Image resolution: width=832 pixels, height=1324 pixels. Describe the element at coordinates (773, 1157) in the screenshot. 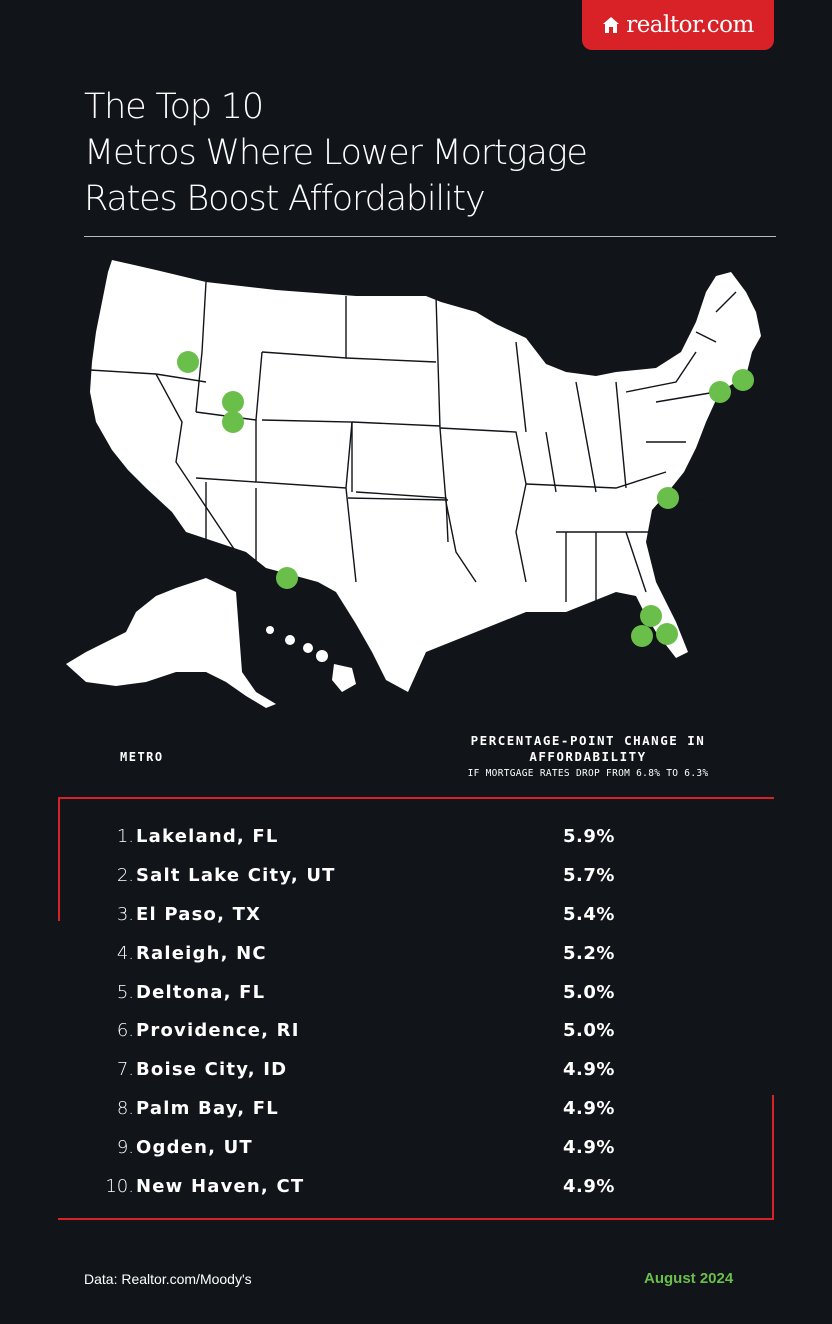

I see `table-frame-right` at that location.